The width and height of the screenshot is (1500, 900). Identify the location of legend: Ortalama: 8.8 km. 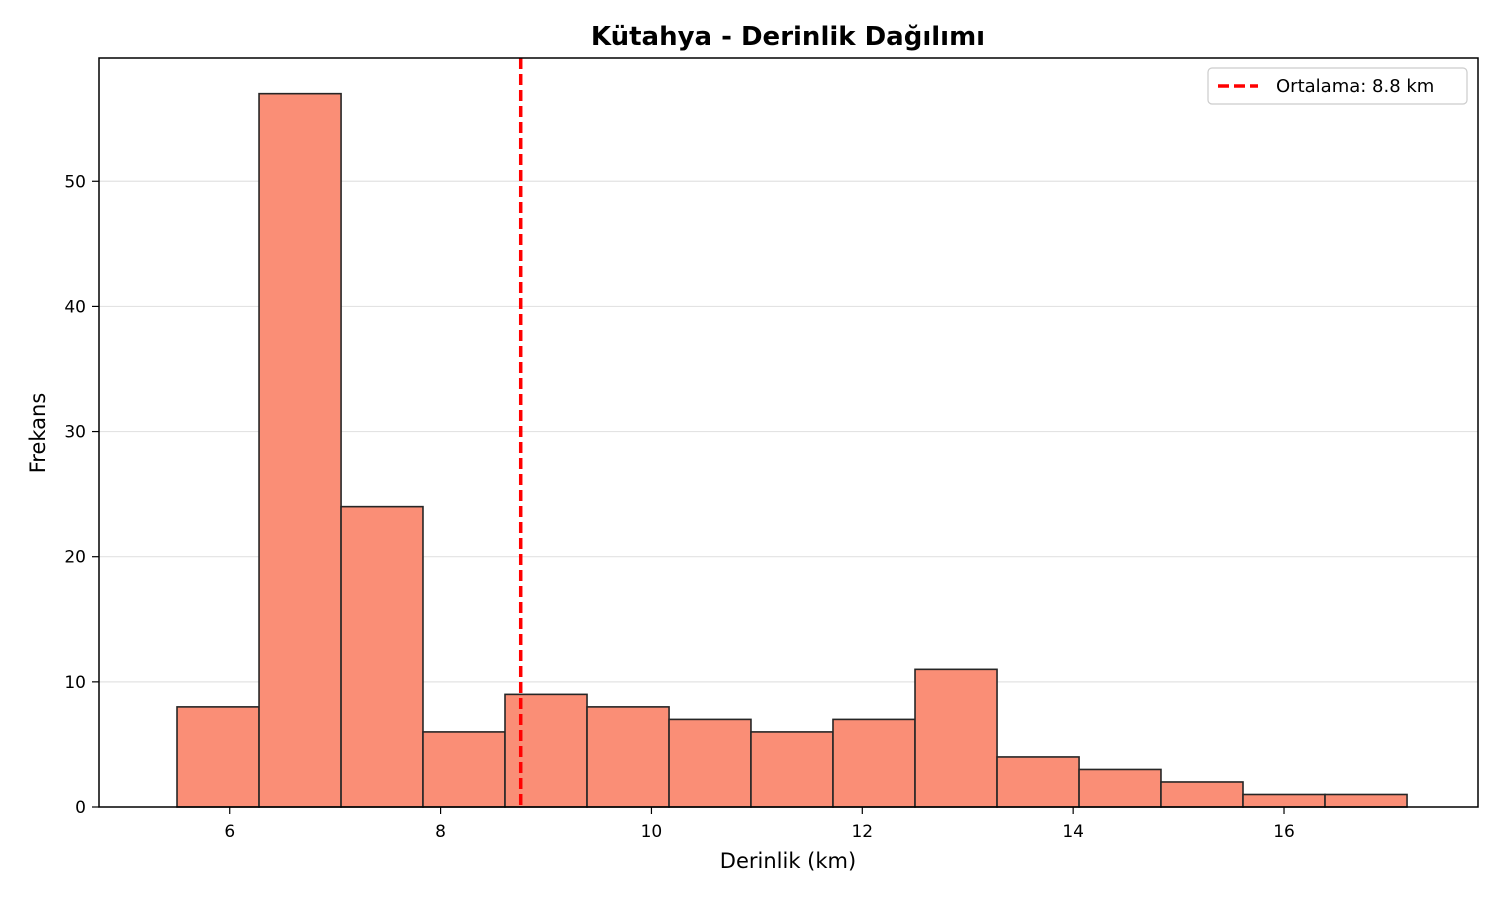
(1337, 86).